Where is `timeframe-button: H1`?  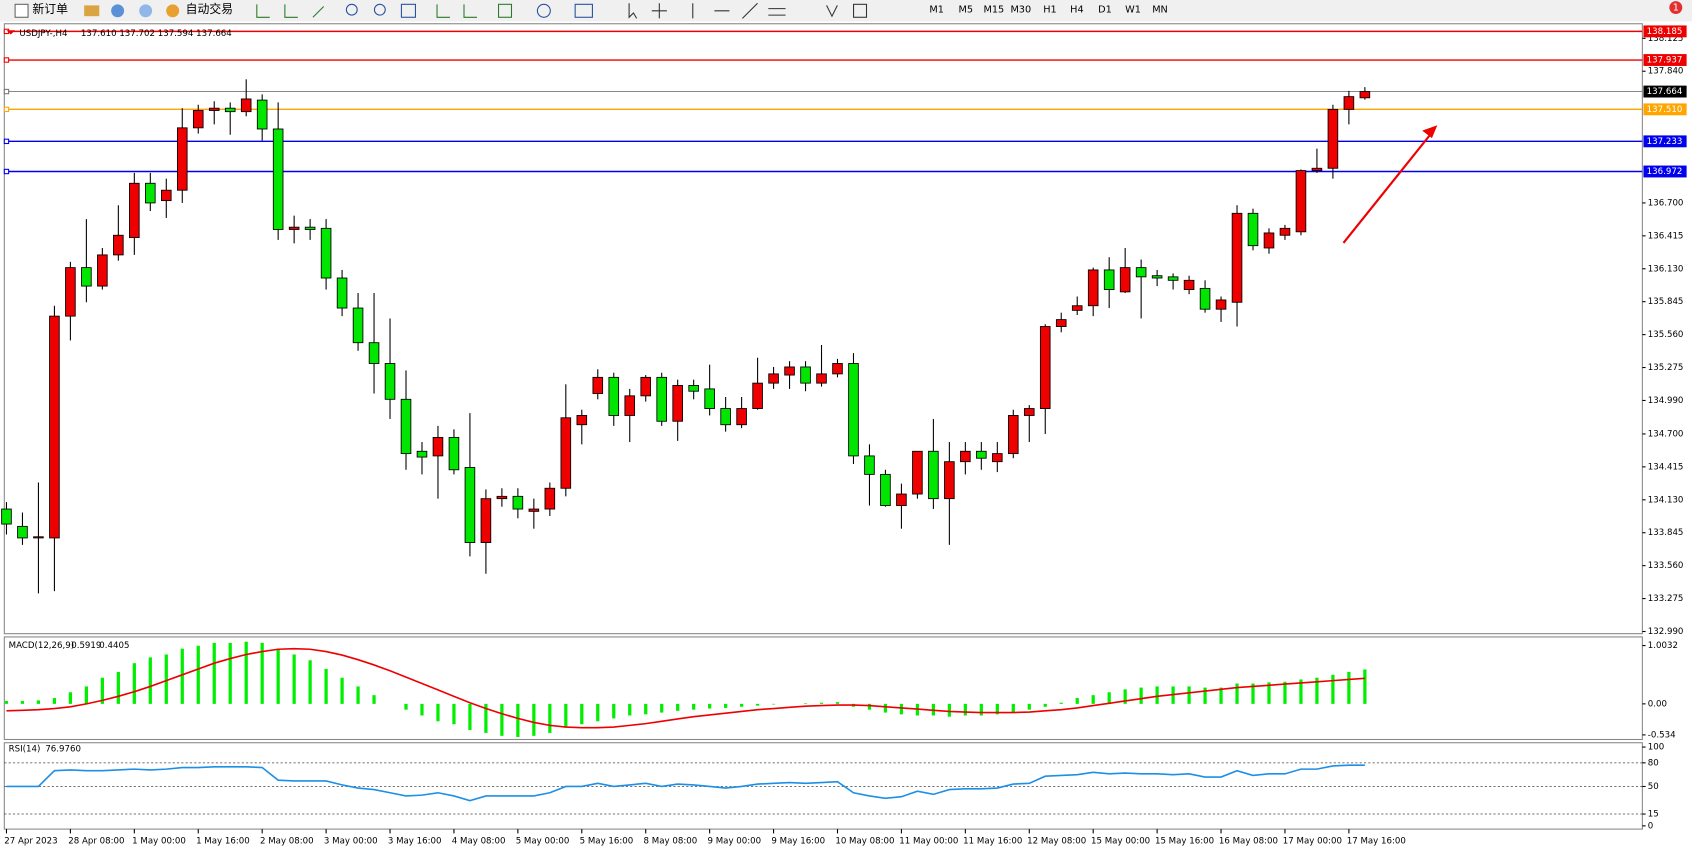 timeframe-button: H1 is located at coordinates (1049, 10).